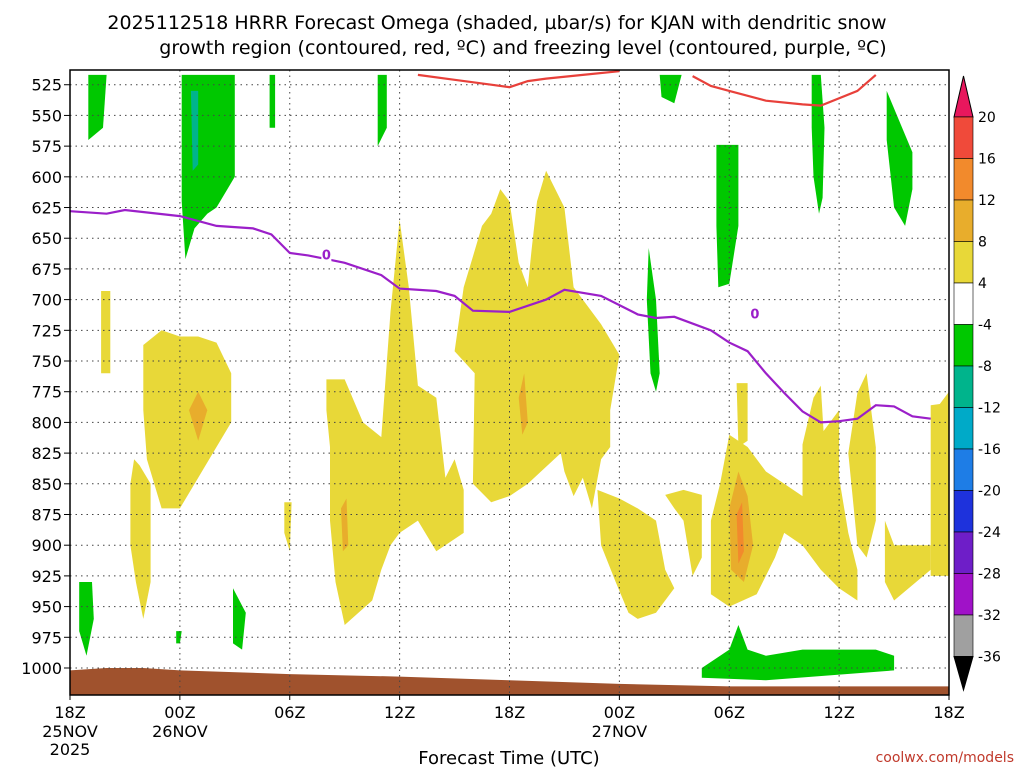 This screenshot has width=1024, height=768. What do you see at coordinates (989, 575) in the screenshot?
I see `colorbar-label-11: -28` at bounding box center [989, 575].